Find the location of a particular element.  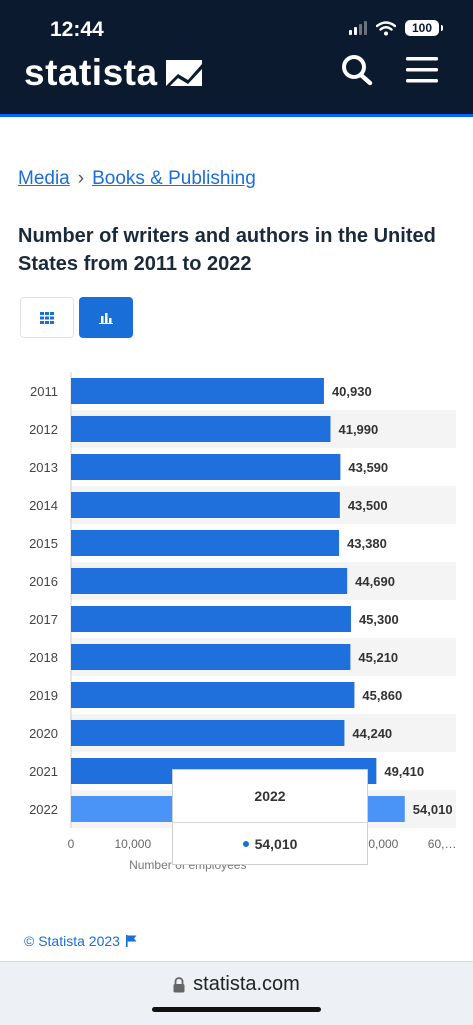

y-tick-label: 2018 is located at coordinates (43, 657).